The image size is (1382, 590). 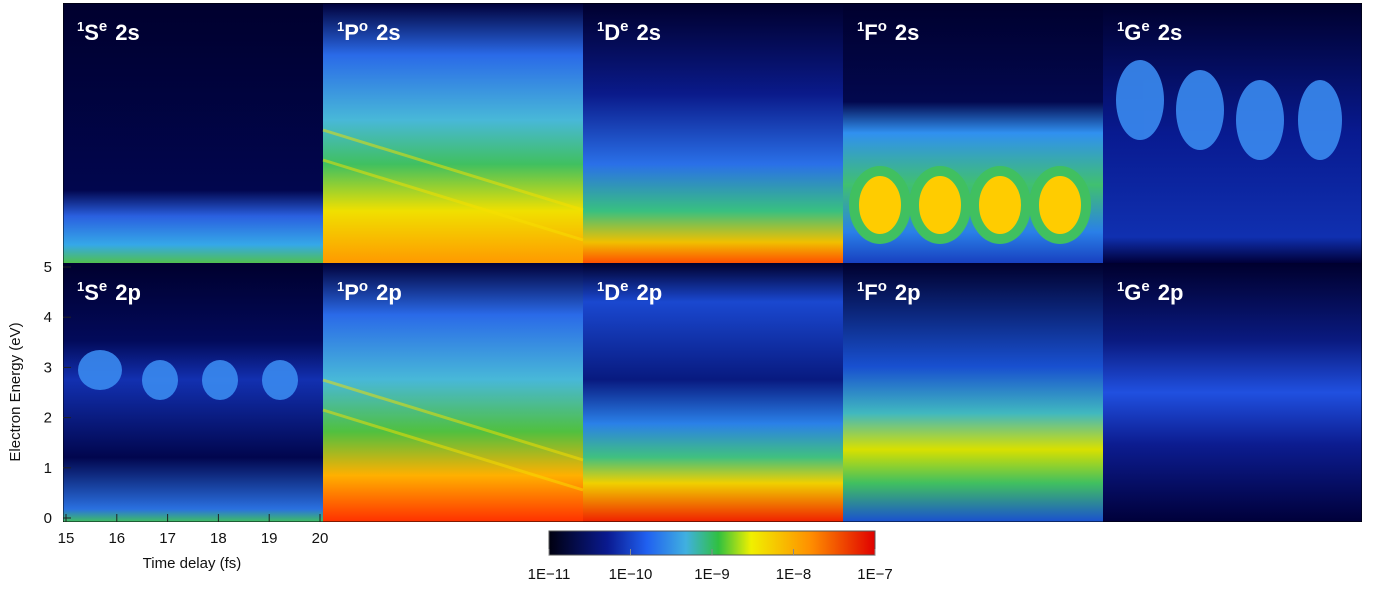 What do you see at coordinates (192, 563) in the screenshot?
I see `x-axis-label: Time delay (fs)` at bounding box center [192, 563].